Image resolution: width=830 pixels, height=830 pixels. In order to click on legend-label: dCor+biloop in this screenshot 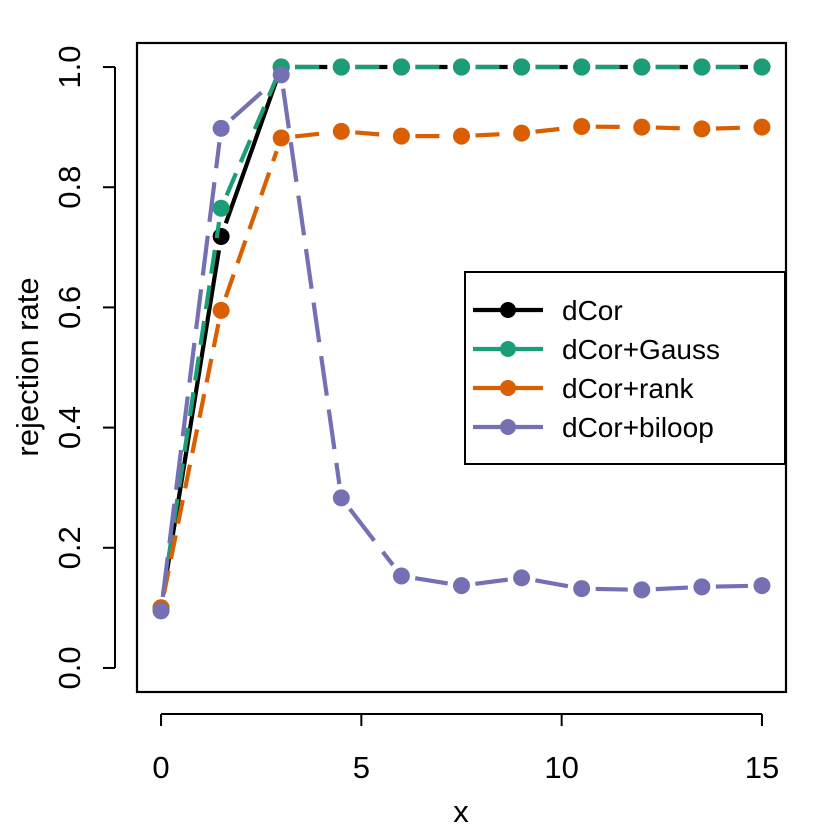, I will do `click(638, 427)`.